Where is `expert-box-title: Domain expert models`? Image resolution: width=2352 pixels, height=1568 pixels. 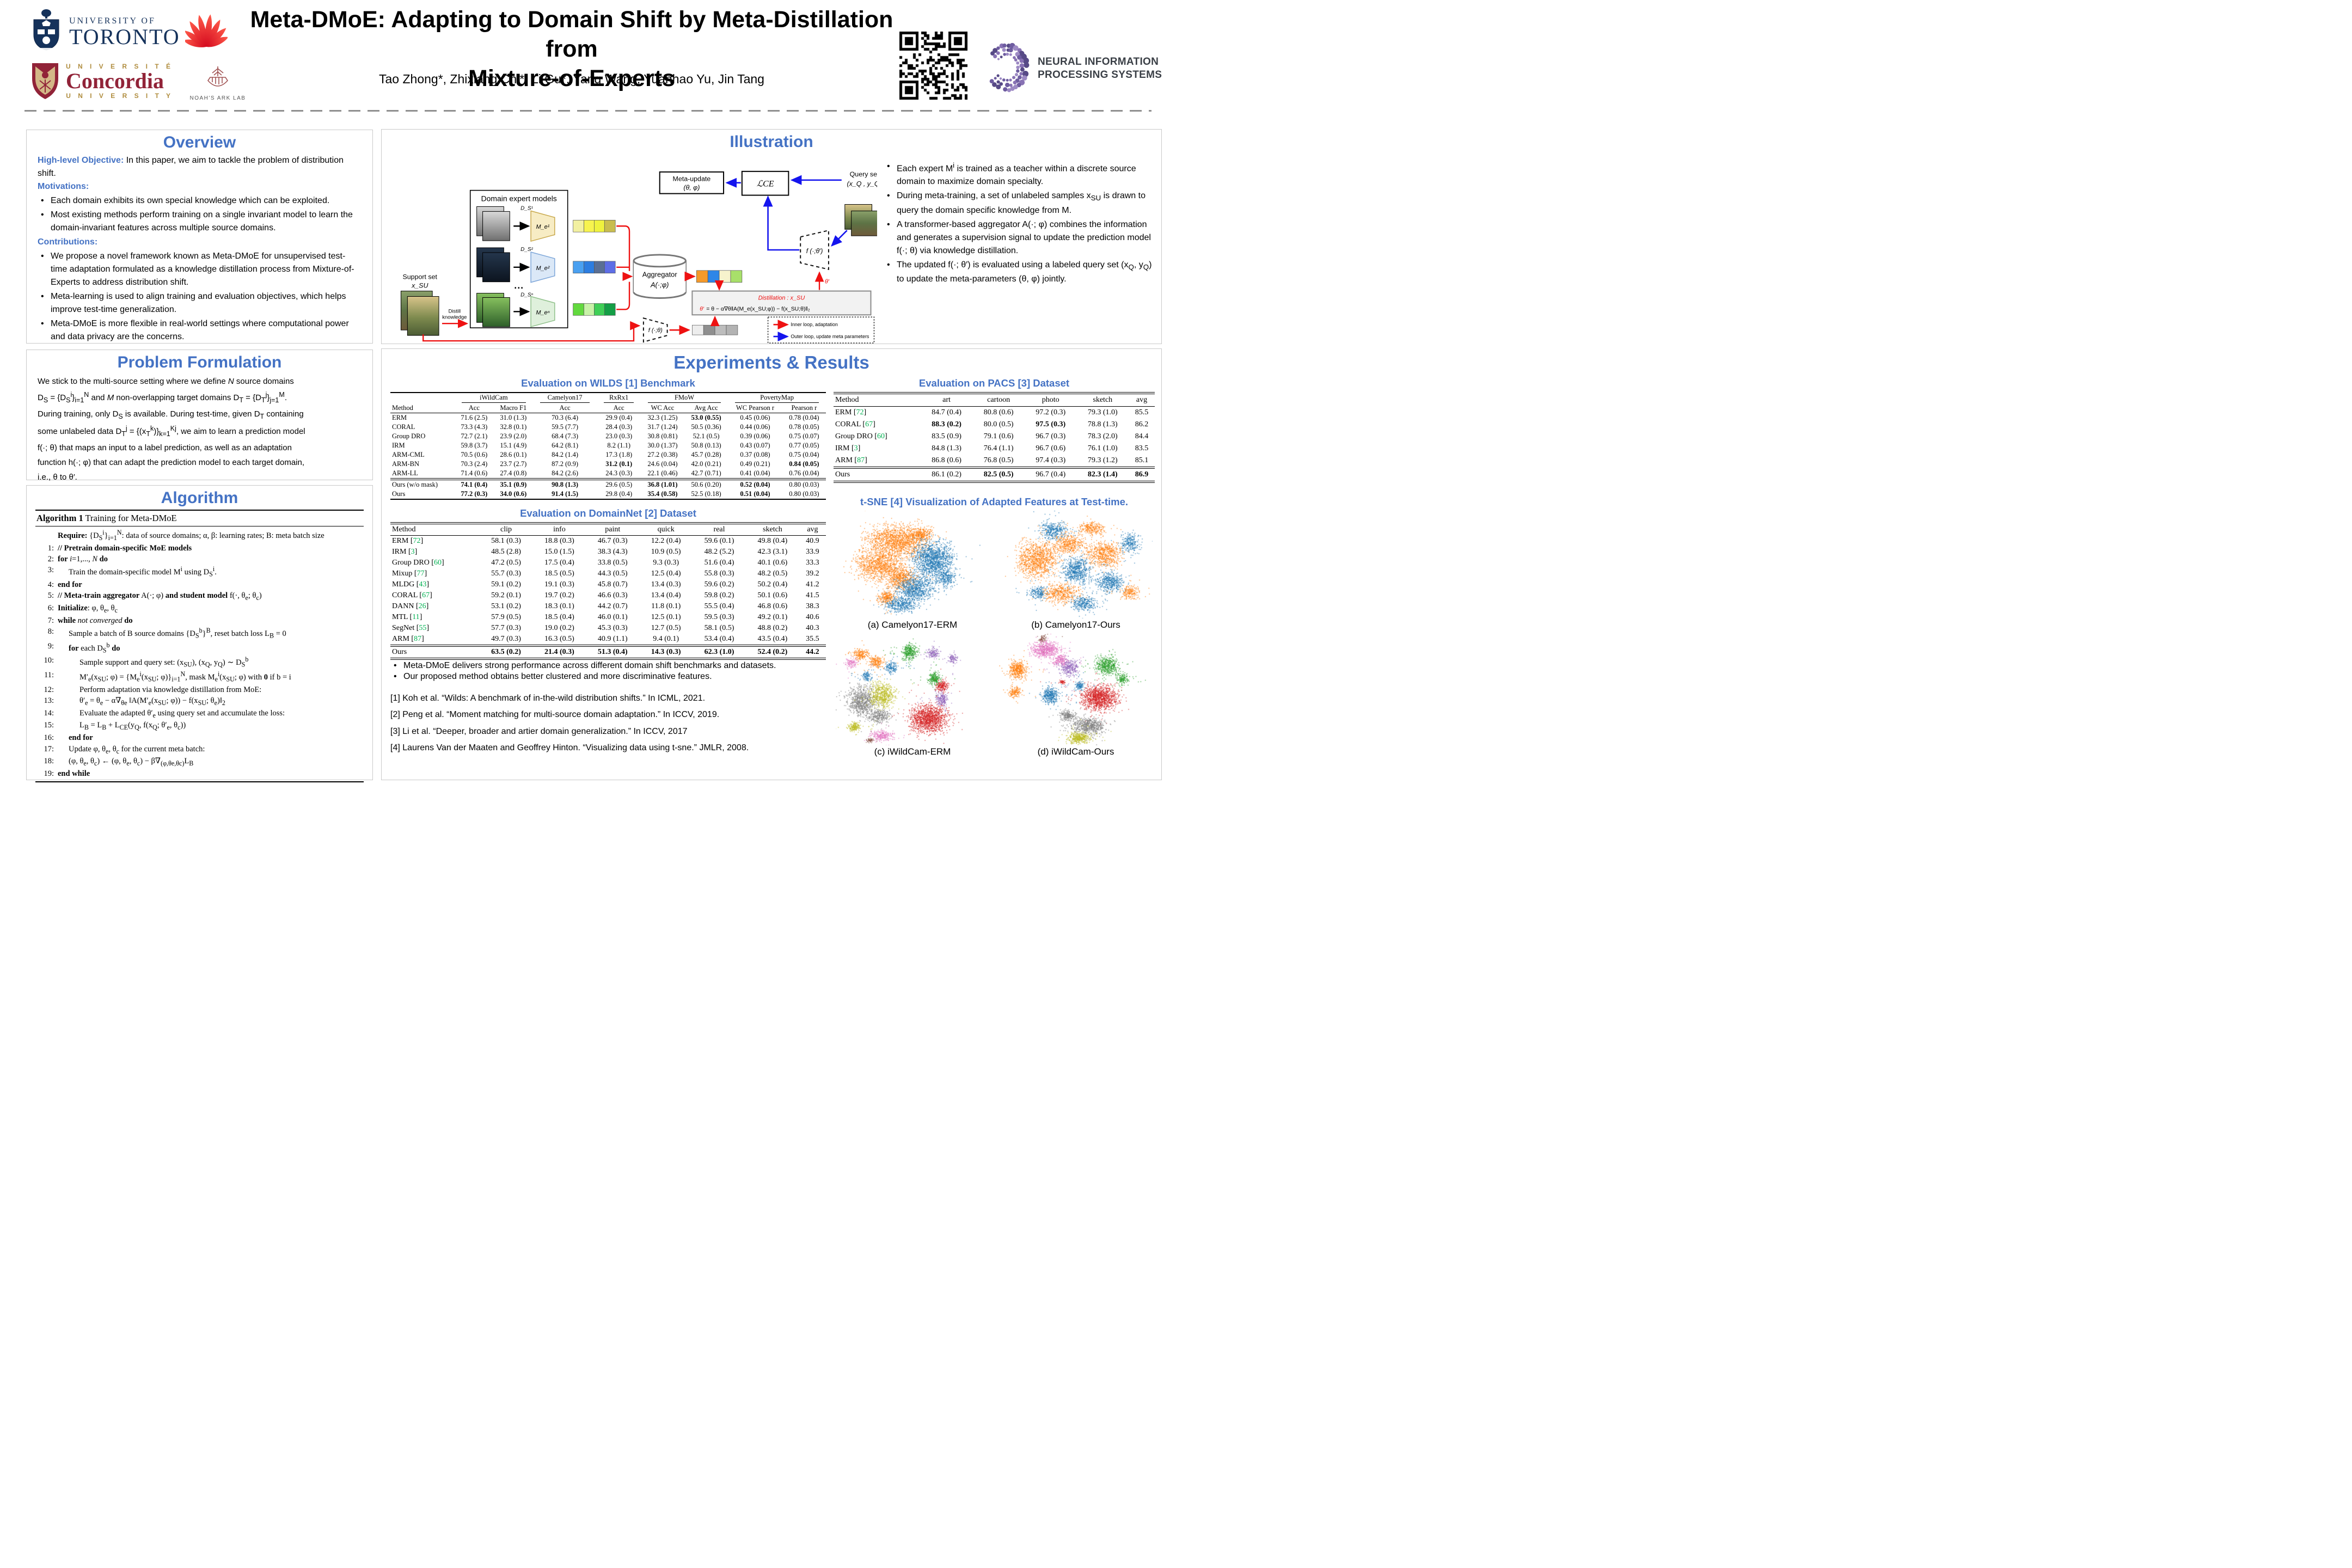
expert-box-title: Domain expert models is located at coordinates (519, 198).